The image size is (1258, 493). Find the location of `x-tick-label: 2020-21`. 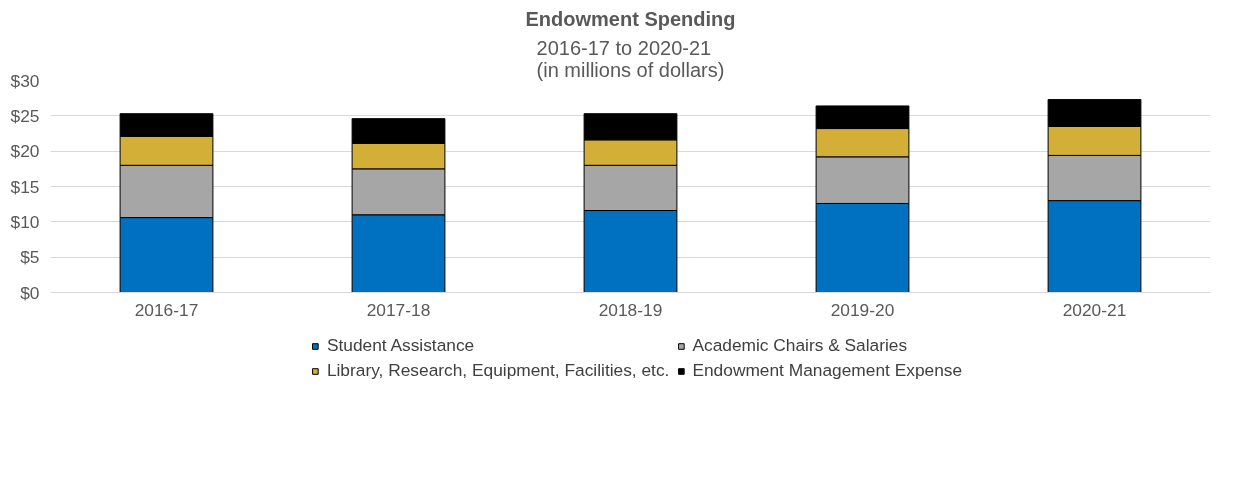

x-tick-label: 2020-21 is located at coordinates (1094, 309).